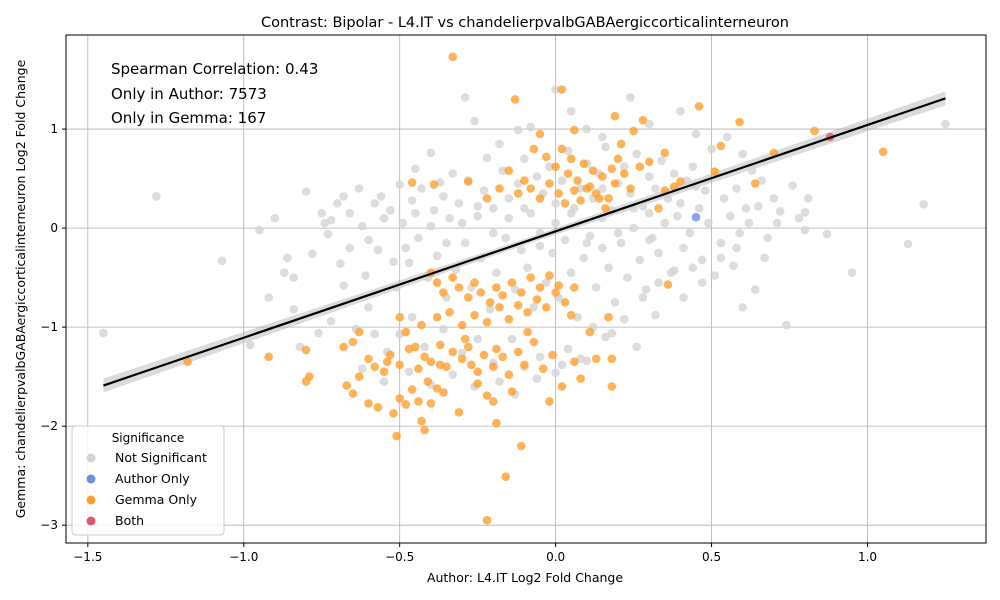  What do you see at coordinates (91, 479) in the screenshot?
I see `legend-marker-author-only` at bounding box center [91, 479].